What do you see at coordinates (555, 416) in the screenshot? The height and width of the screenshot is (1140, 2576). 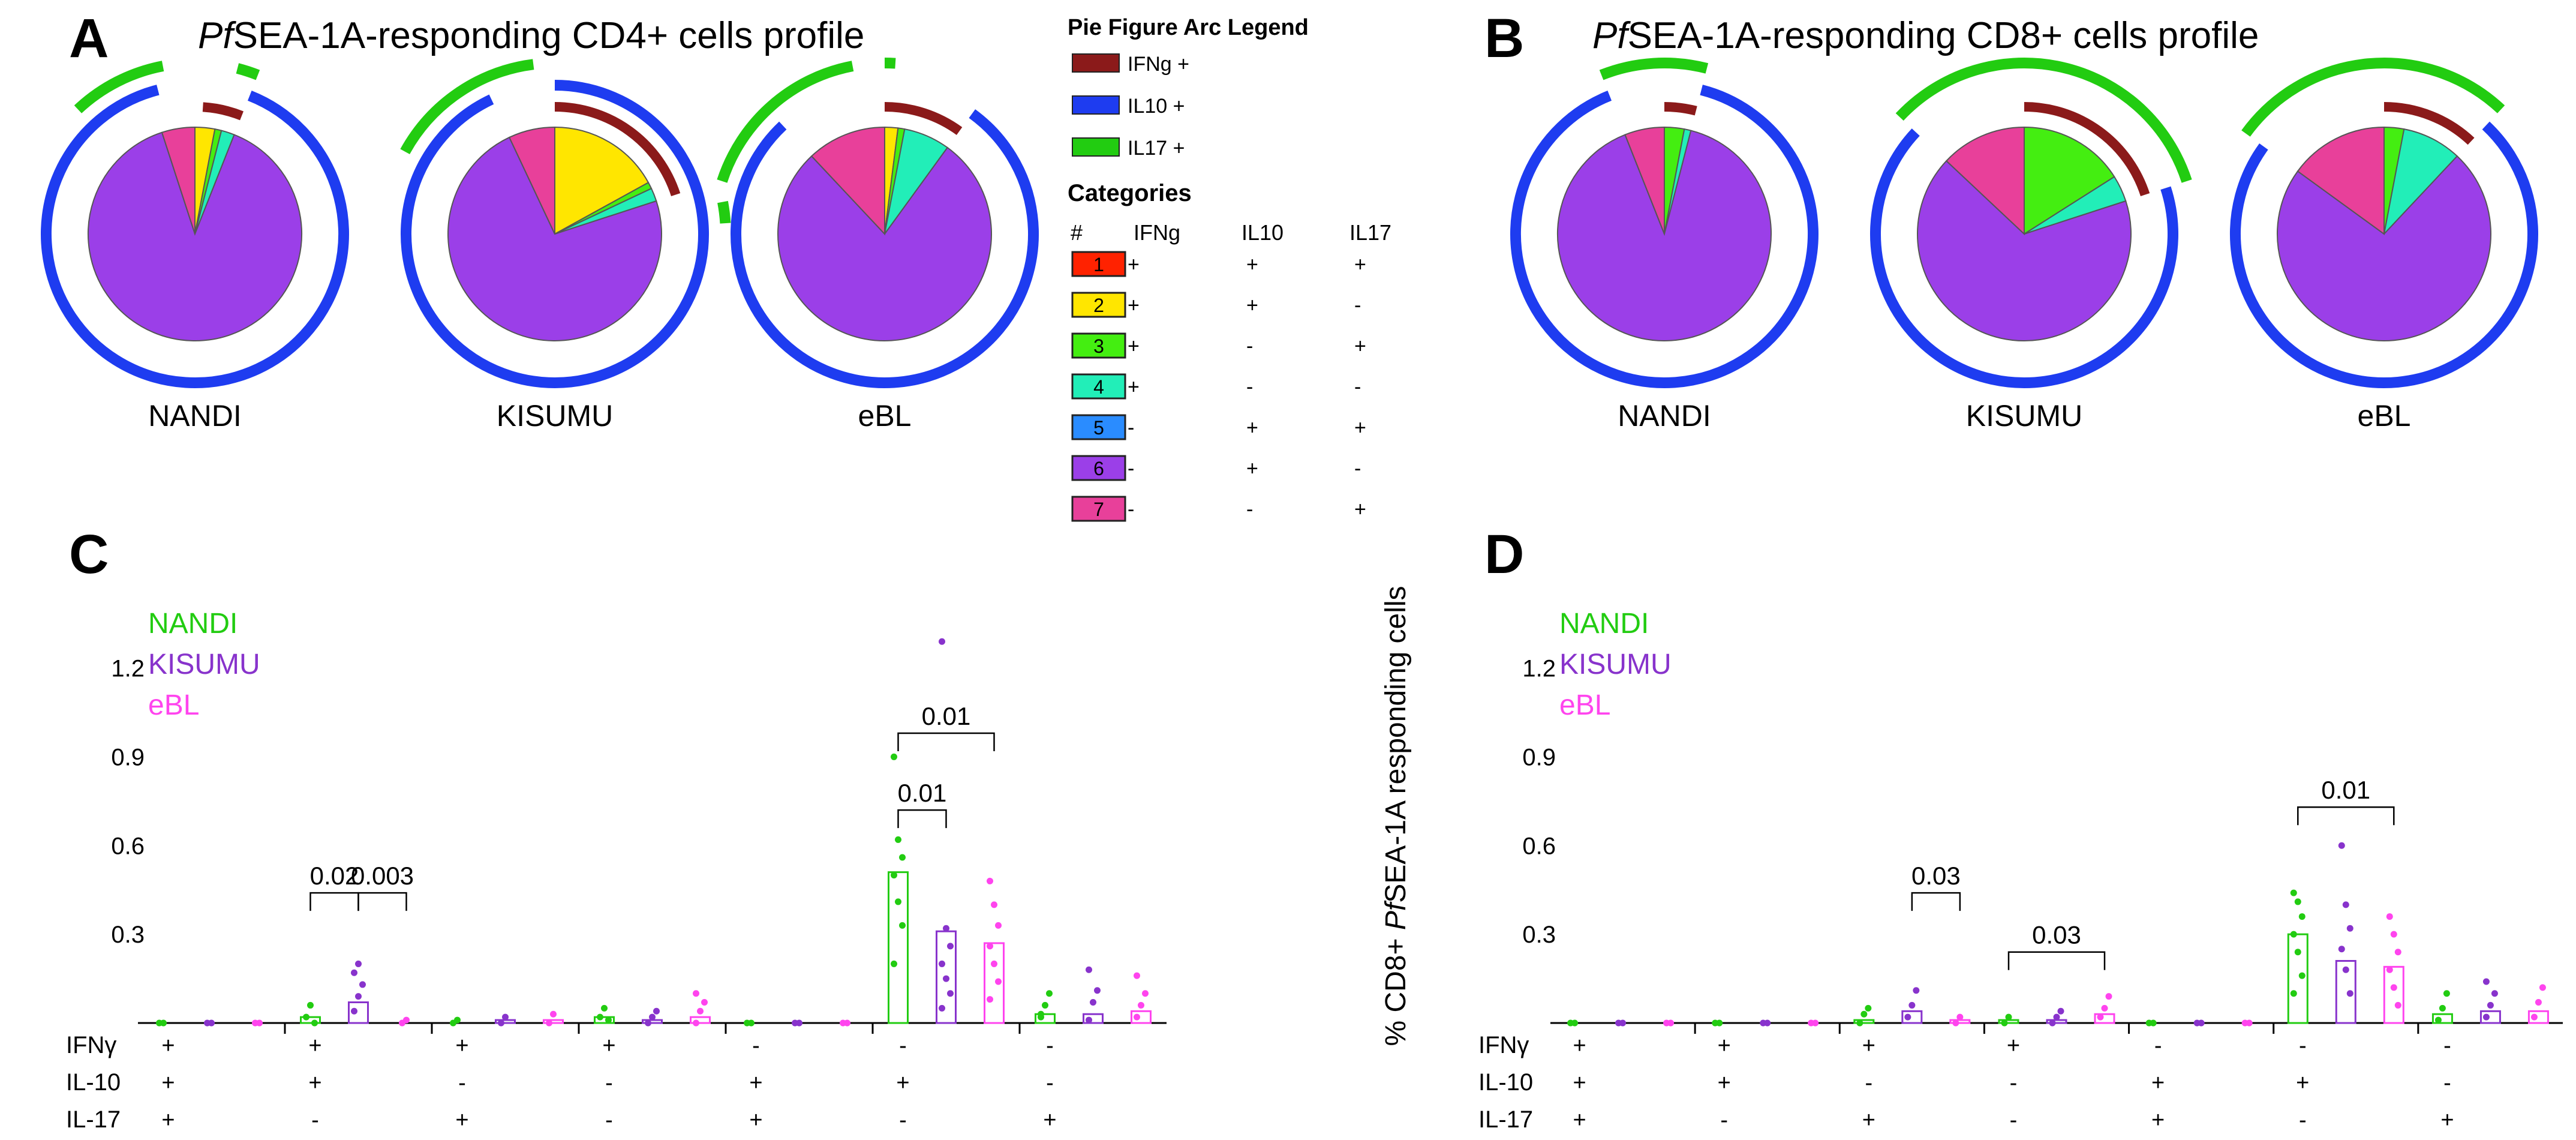 I see `pie-label: KISUMU` at bounding box center [555, 416].